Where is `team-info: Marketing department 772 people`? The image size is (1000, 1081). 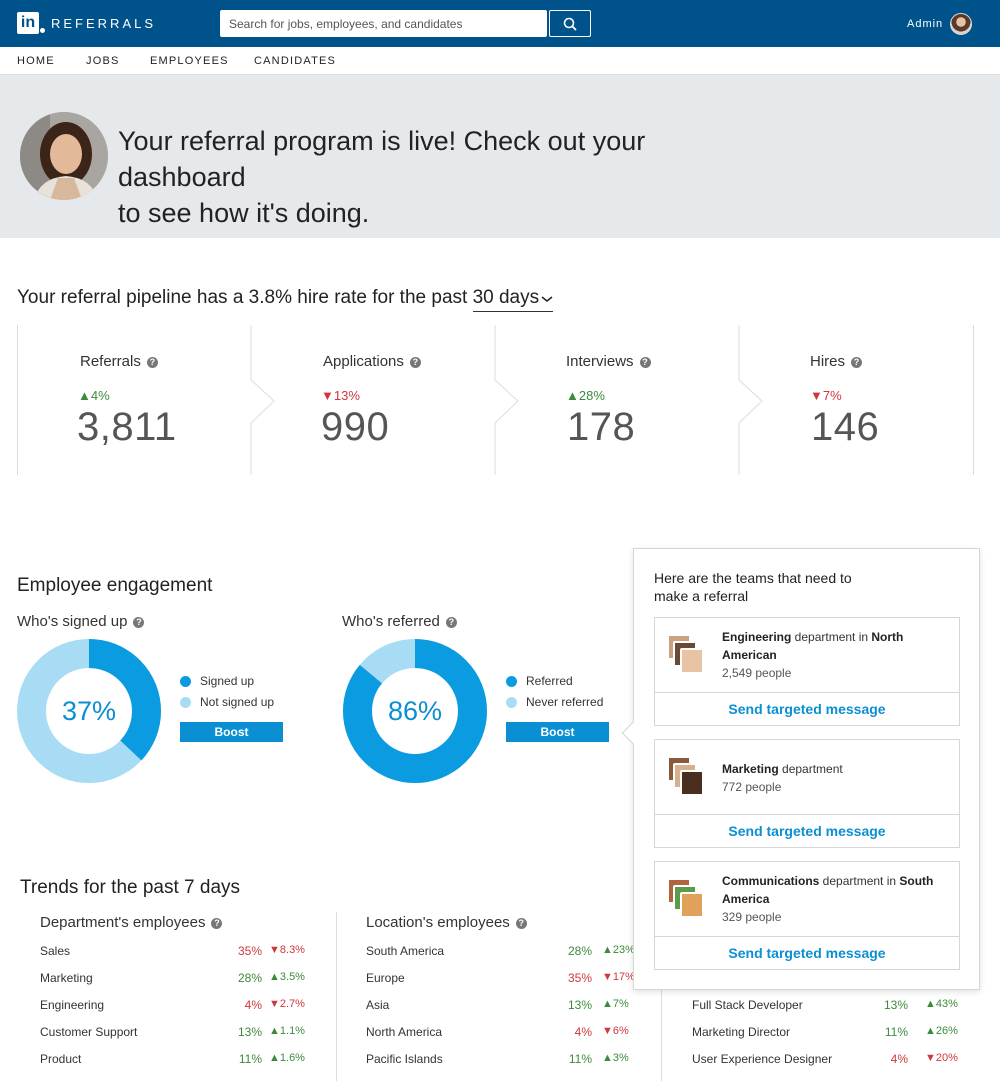
team-info: Marketing department 772 people is located at coordinates (782, 778).